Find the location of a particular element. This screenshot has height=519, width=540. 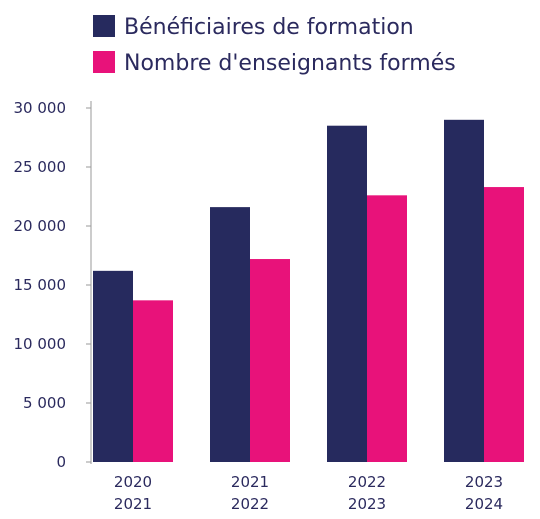

legend-label-beneficiaires: Bénéficiaires de formation is located at coordinates (269, 27).